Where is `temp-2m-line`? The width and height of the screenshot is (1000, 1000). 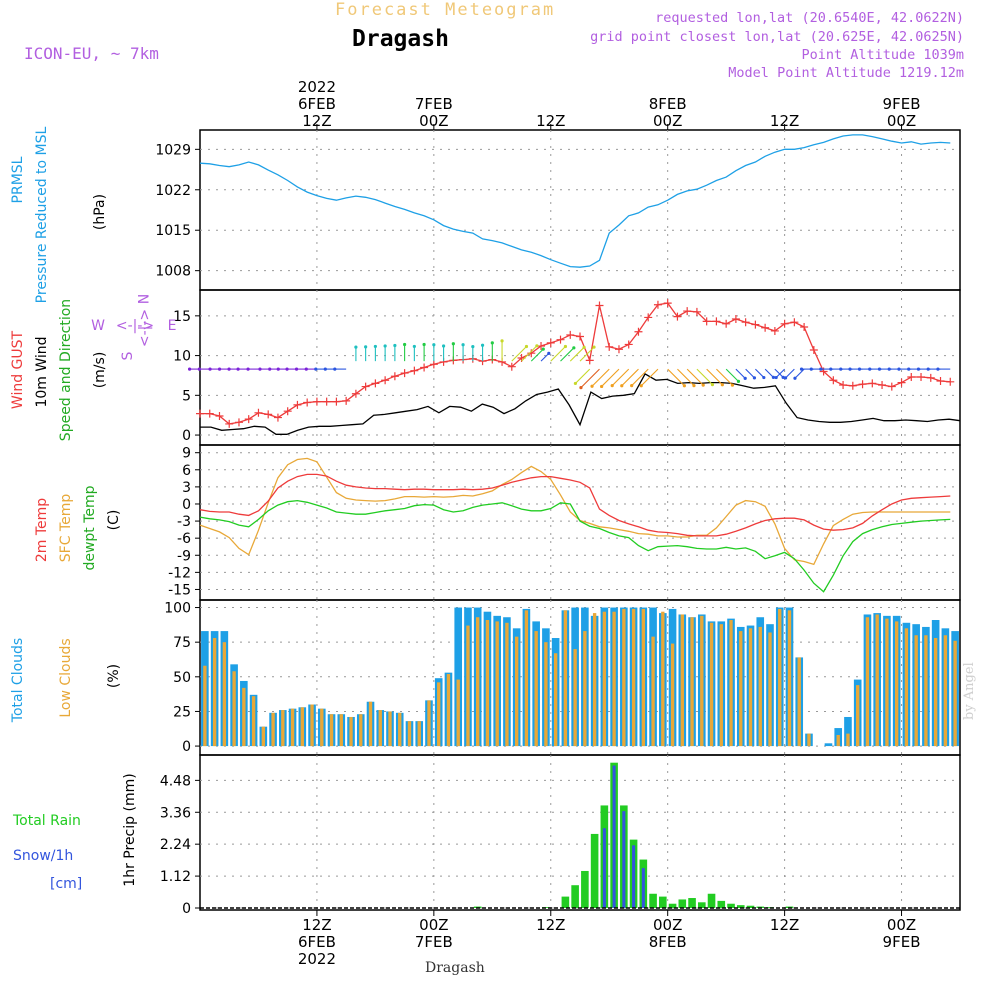
temp-2m-line is located at coordinates (575, 505).